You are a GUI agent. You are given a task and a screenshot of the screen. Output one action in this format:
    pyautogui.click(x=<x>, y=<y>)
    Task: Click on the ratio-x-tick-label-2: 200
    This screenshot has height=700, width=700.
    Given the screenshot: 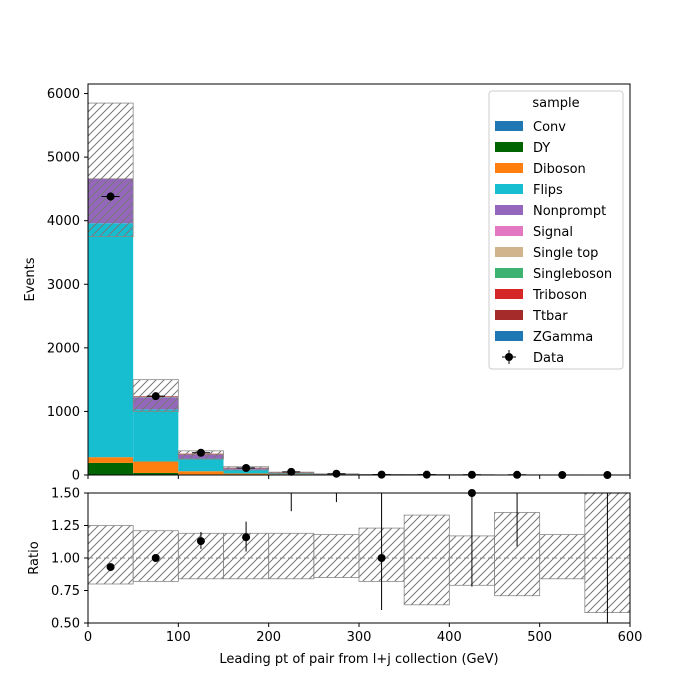 What is the action you would take?
    pyautogui.click(x=268, y=637)
    